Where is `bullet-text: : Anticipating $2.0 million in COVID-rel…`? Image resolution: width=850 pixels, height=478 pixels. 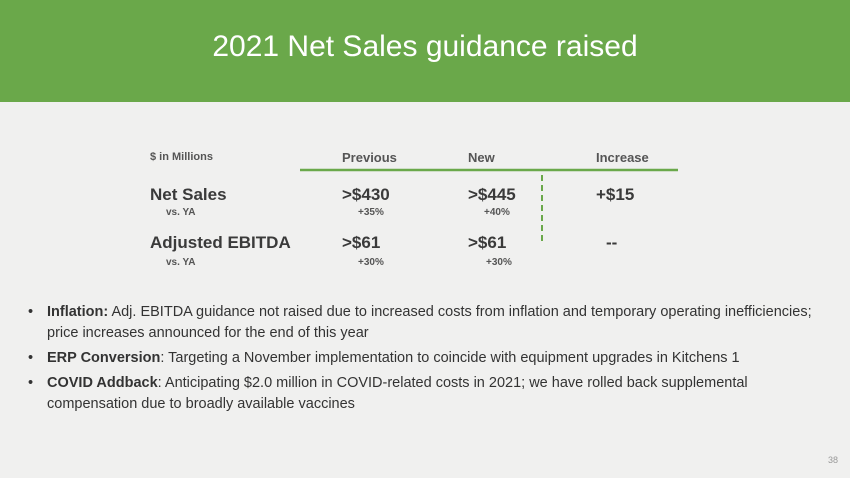 bullet-text: : Anticipating $2.0 million in COVID-rel… is located at coordinates (397, 393).